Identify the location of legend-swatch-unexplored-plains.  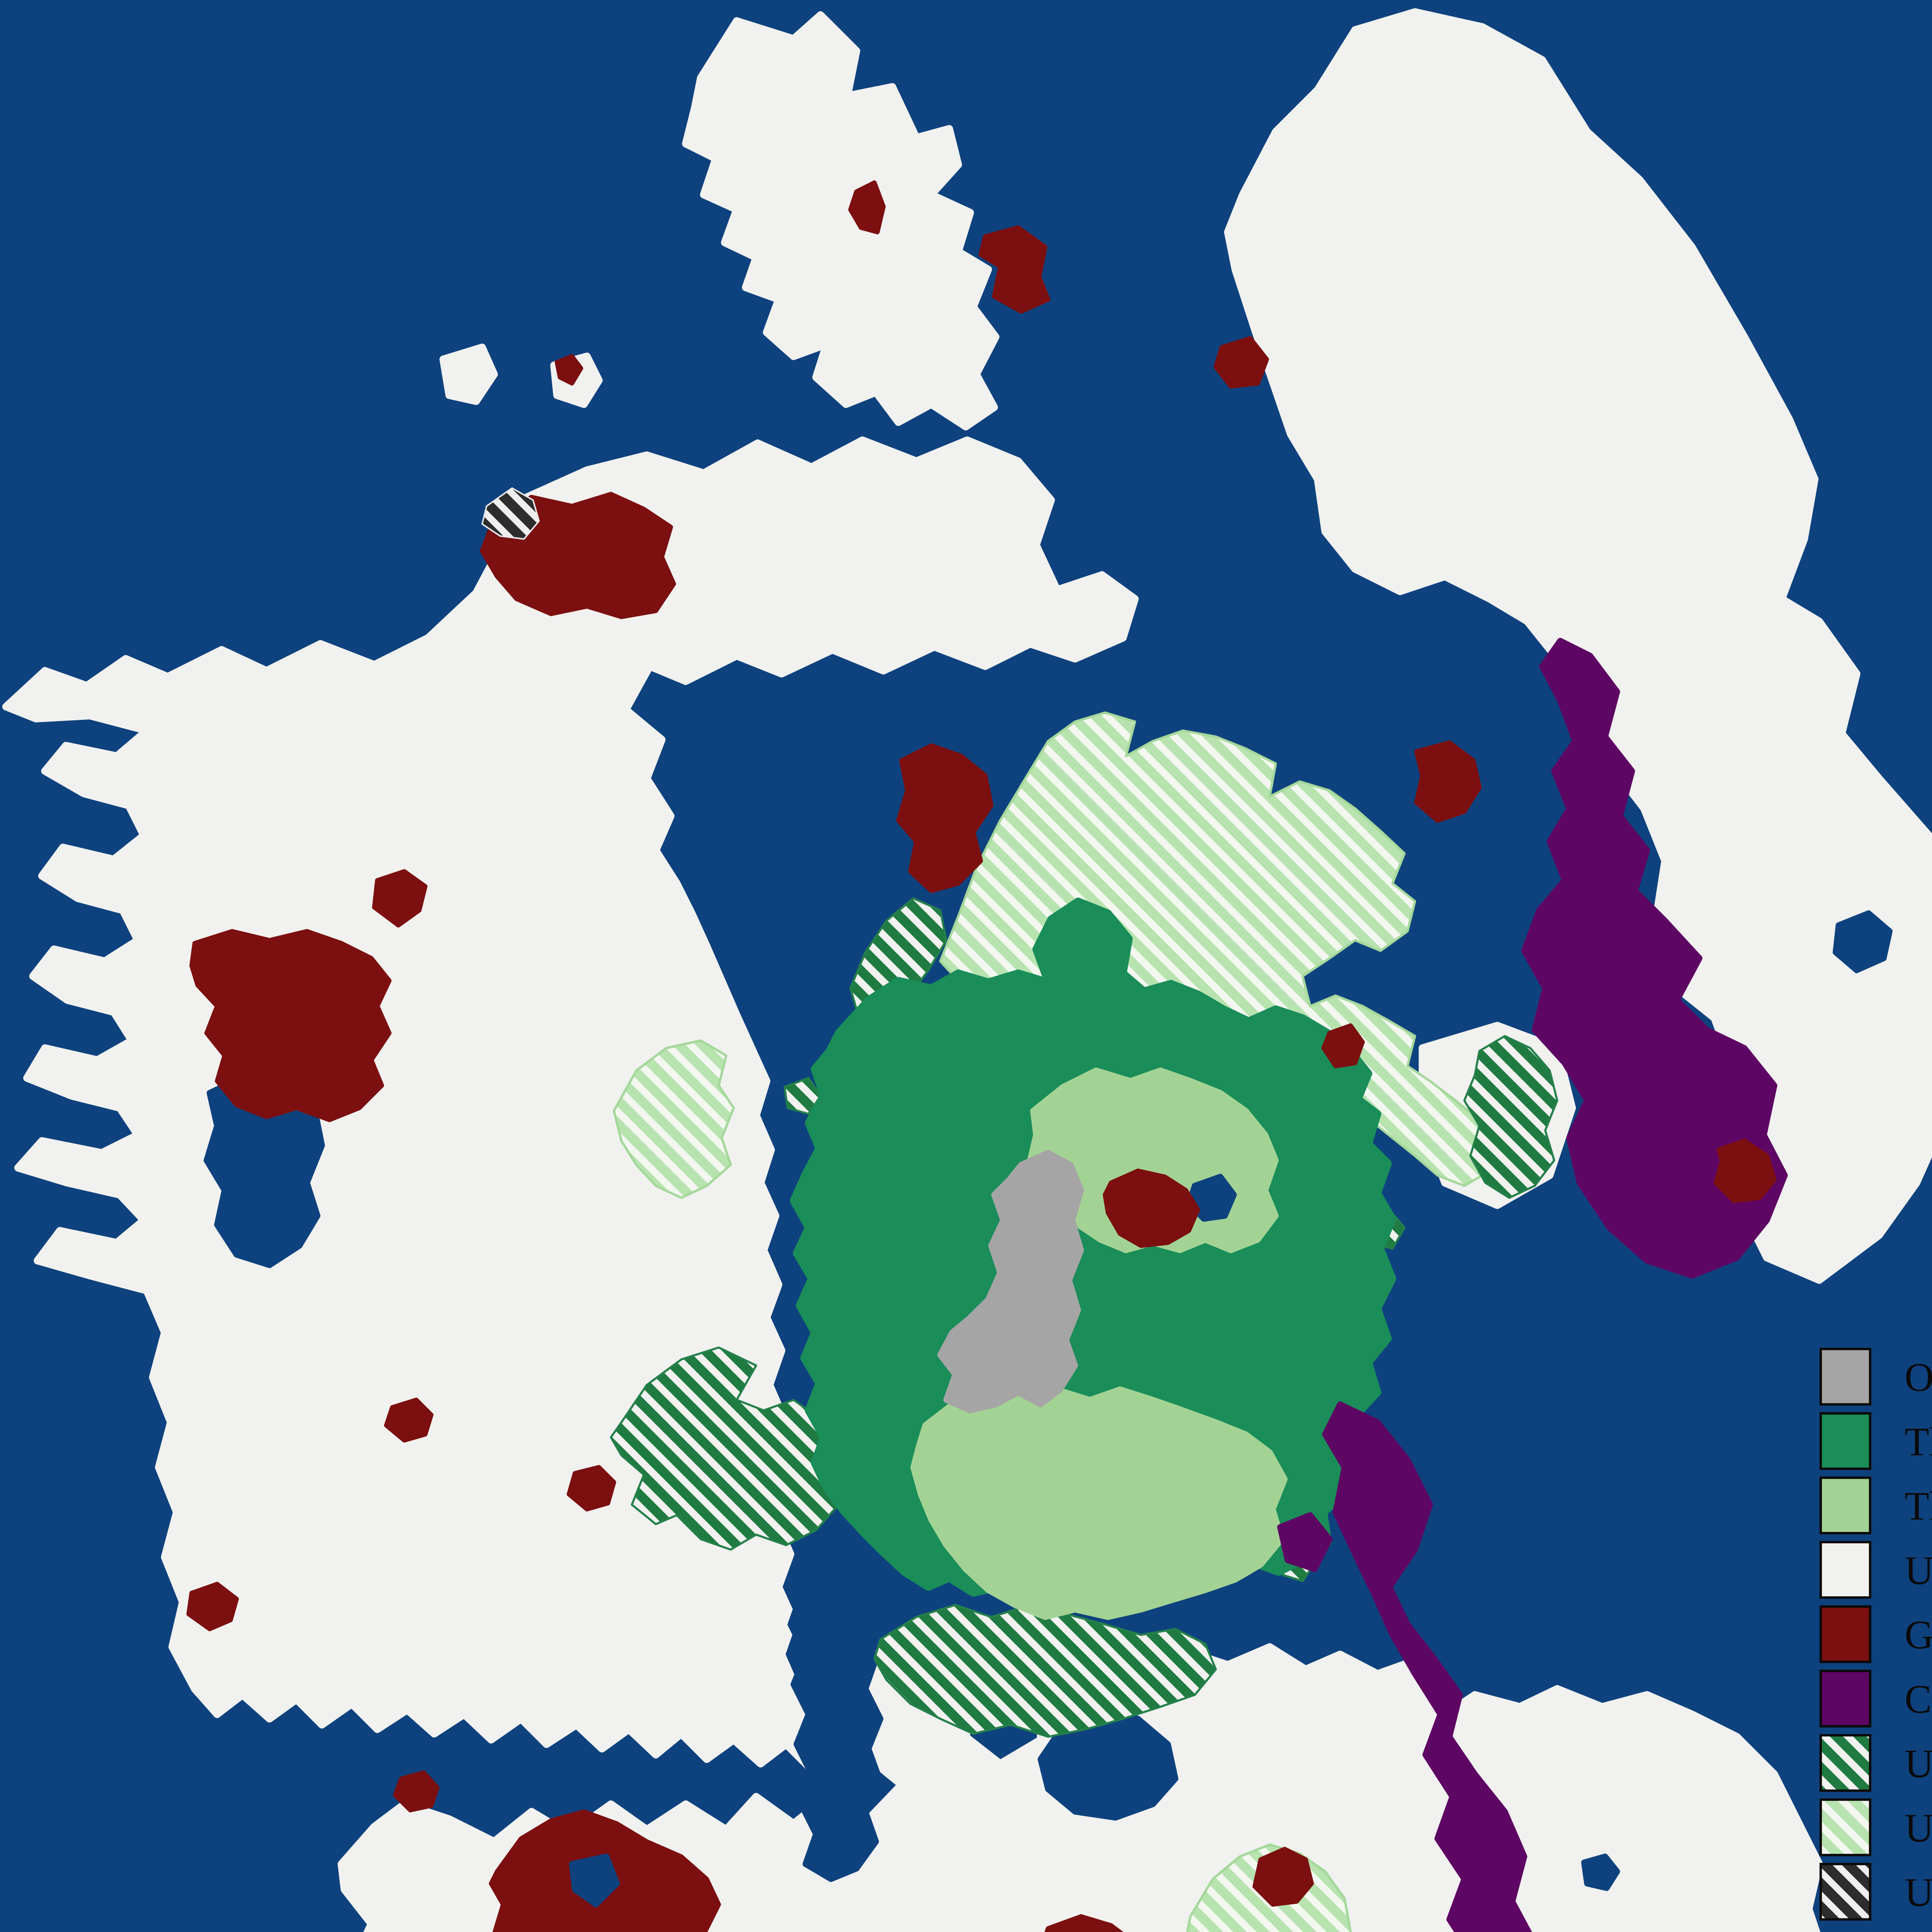
(1845, 1827).